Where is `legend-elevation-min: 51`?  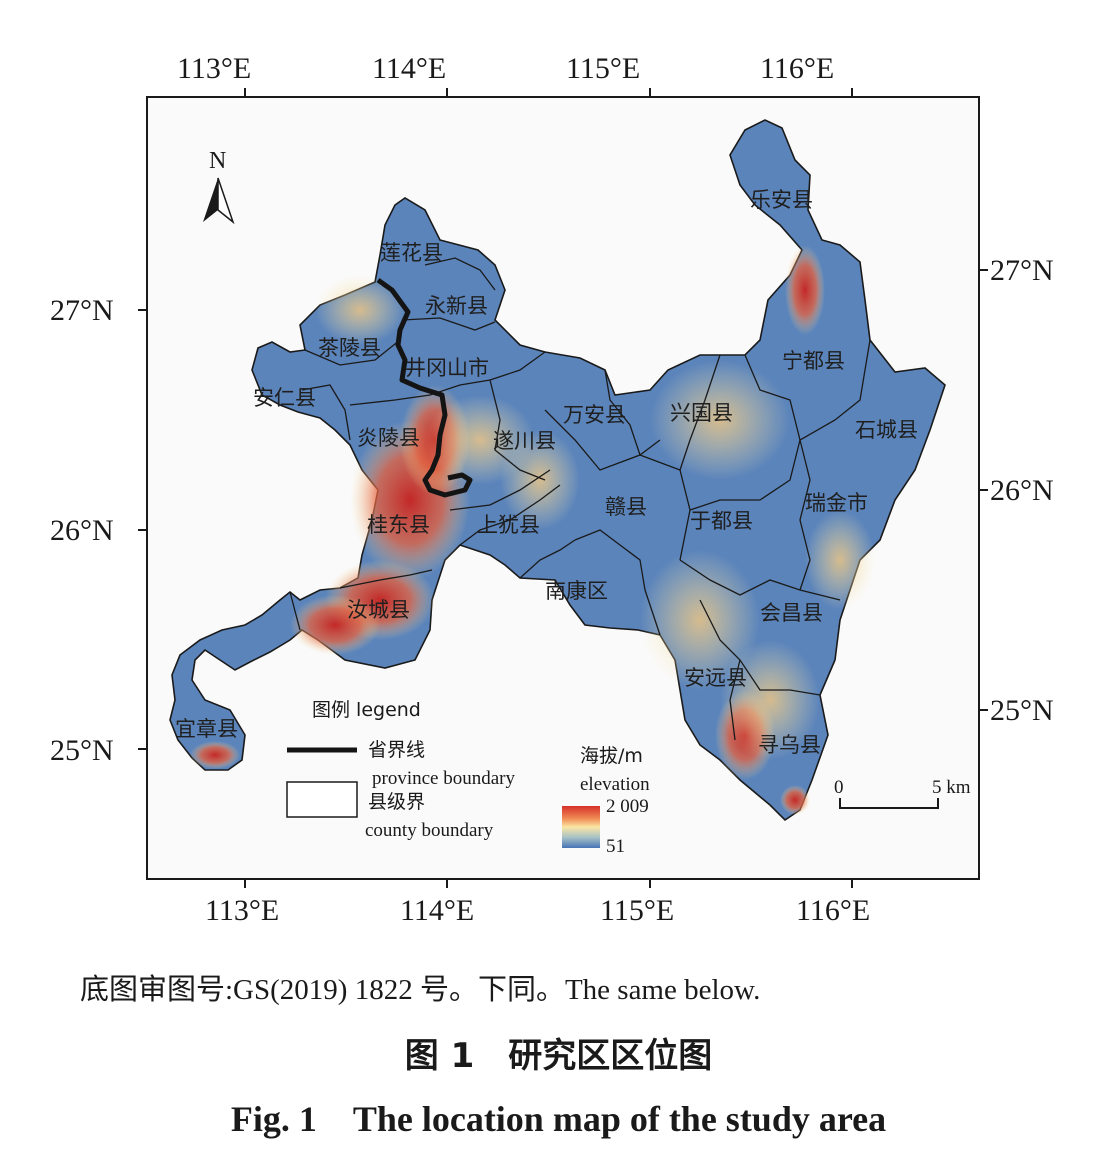
legend-elevation-min: 51 is located at coordinates (615, 846).